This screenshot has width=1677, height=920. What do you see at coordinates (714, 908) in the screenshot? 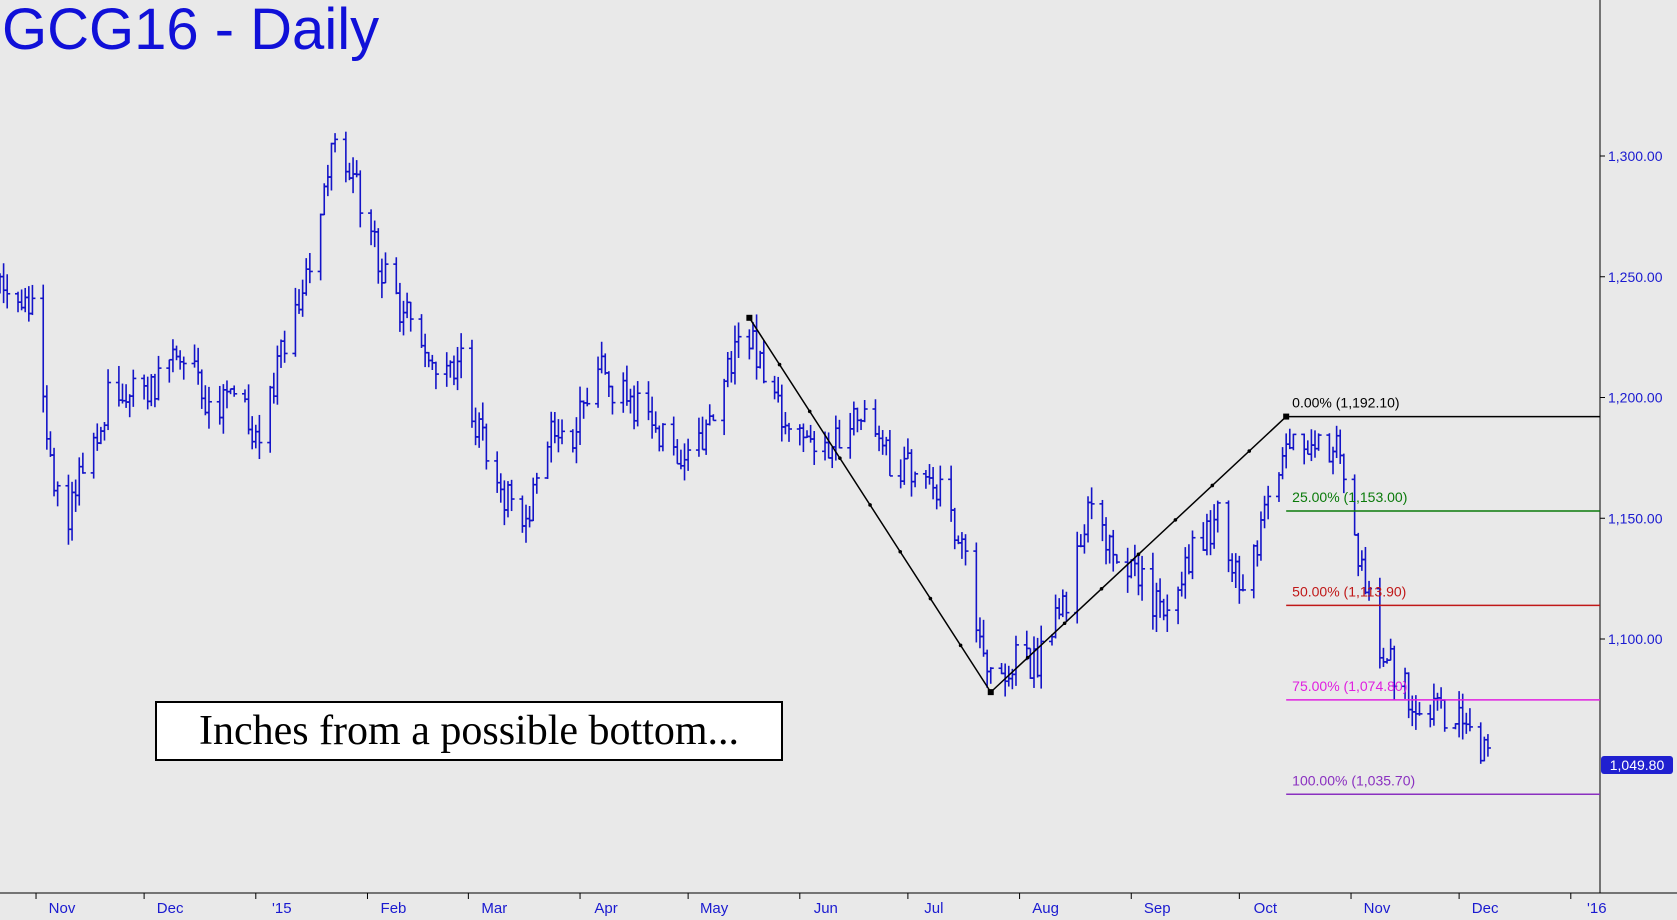
I see `x-tick-label: May` at bounding box center [714, 908].